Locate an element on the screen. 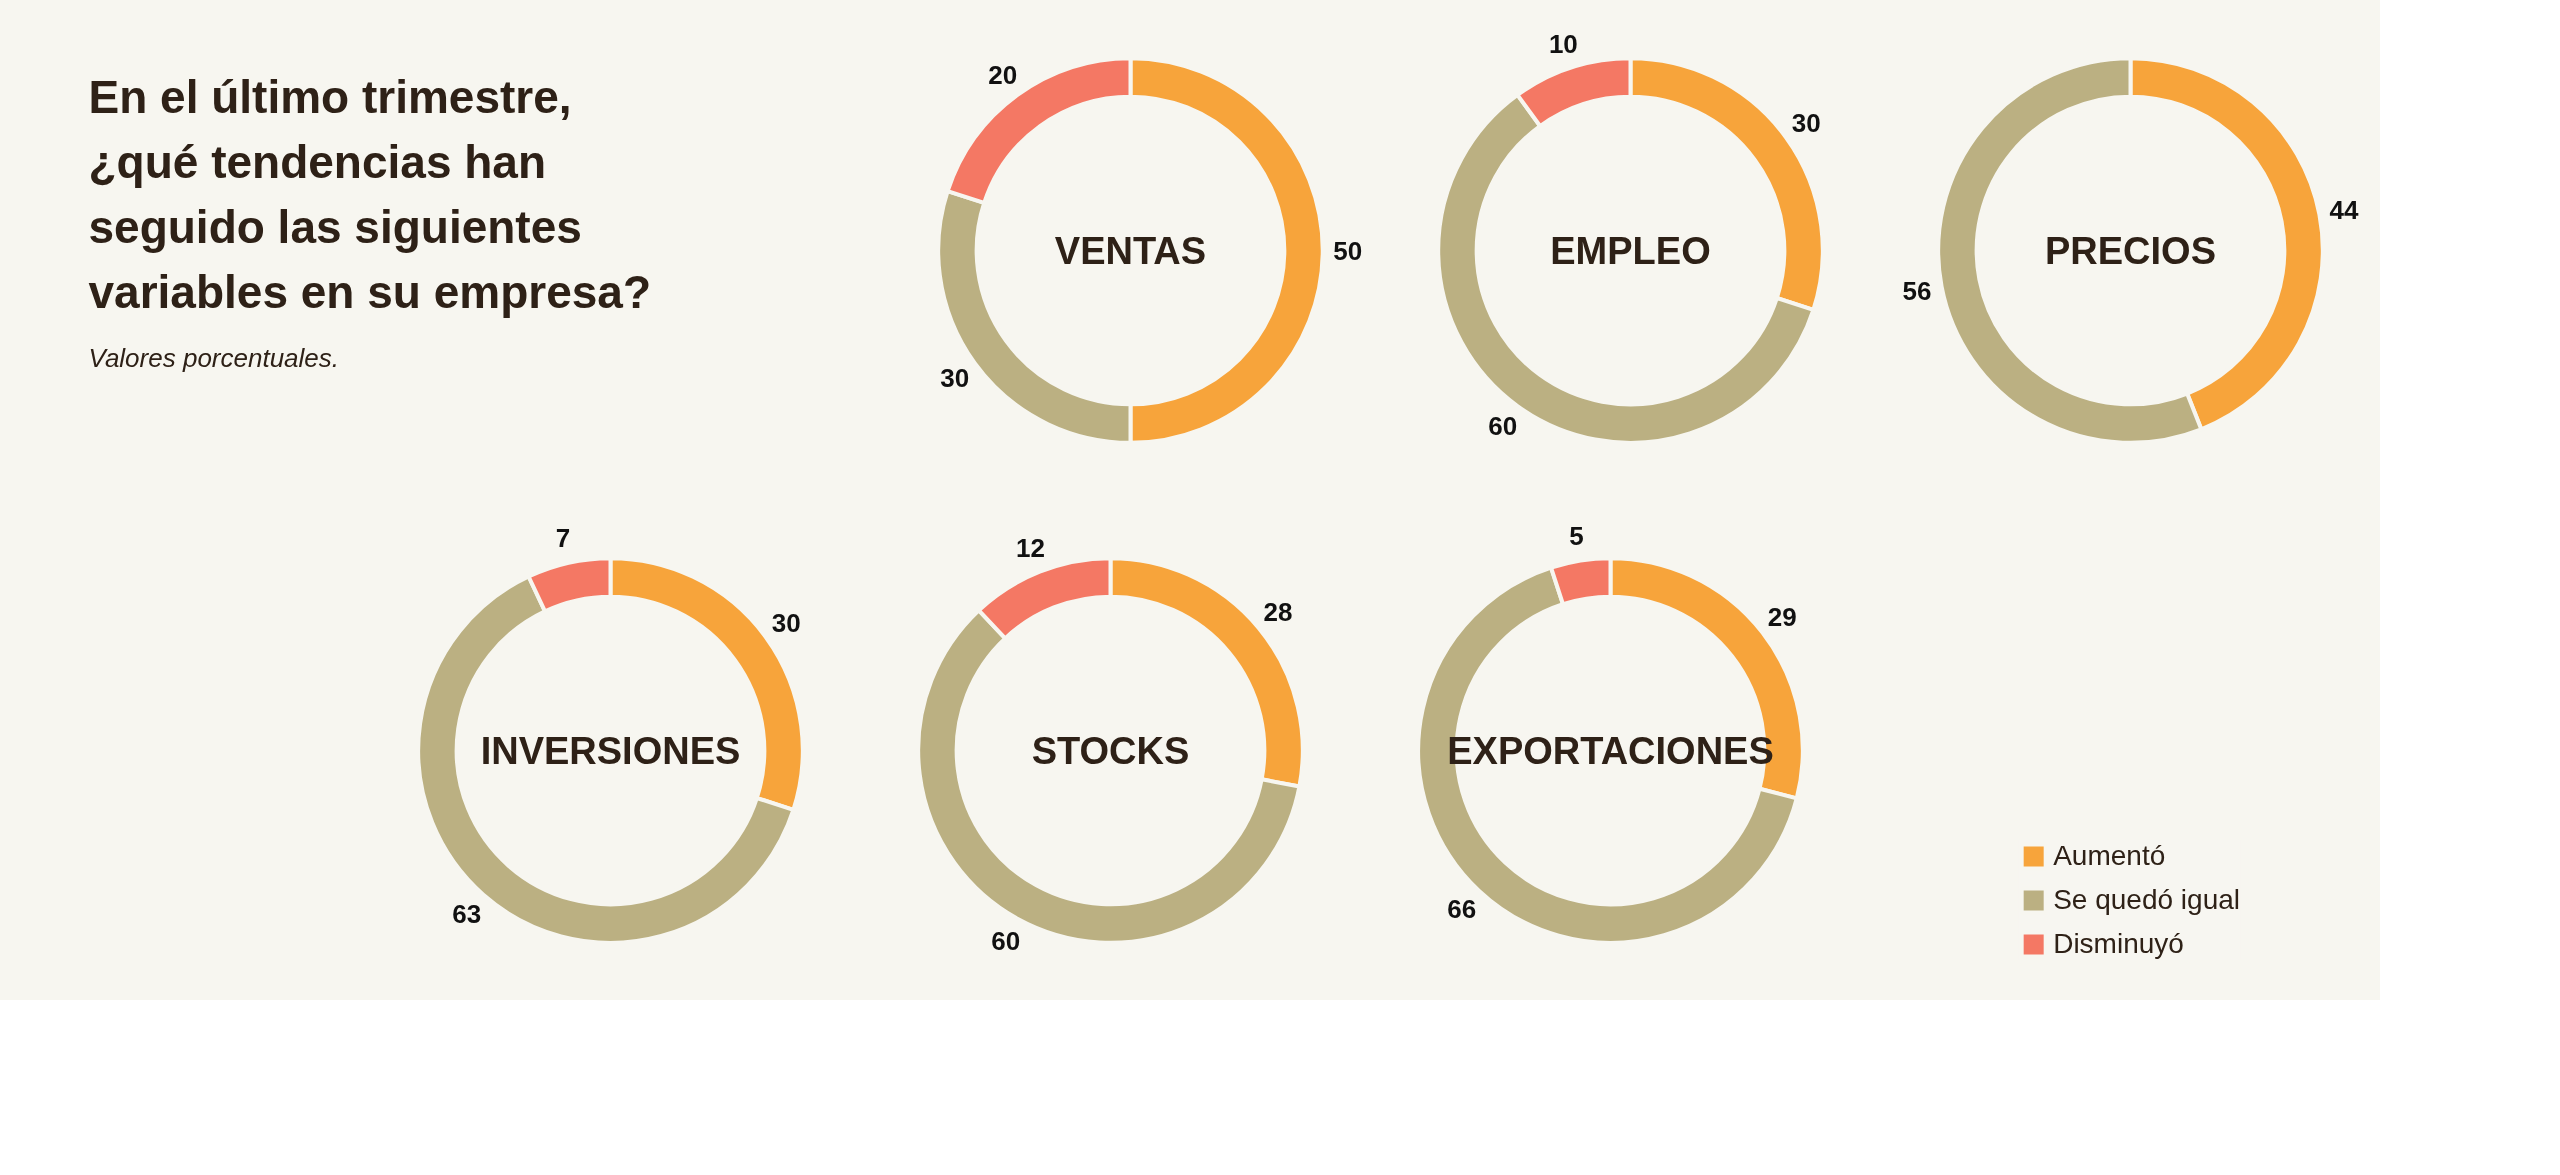 Image resolution: width=2560 pixels, height=1175 pixels. data-label: 66 is located at coordinates (1462, 908).